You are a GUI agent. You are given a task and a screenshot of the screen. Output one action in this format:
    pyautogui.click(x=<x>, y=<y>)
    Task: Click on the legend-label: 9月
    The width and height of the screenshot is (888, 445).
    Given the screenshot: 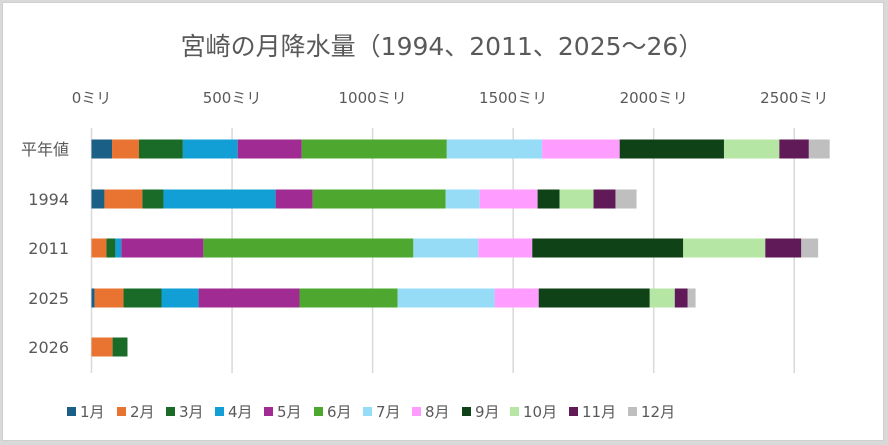 What is the action you would take?
    pyautogui.click(x=487, y=412)
    